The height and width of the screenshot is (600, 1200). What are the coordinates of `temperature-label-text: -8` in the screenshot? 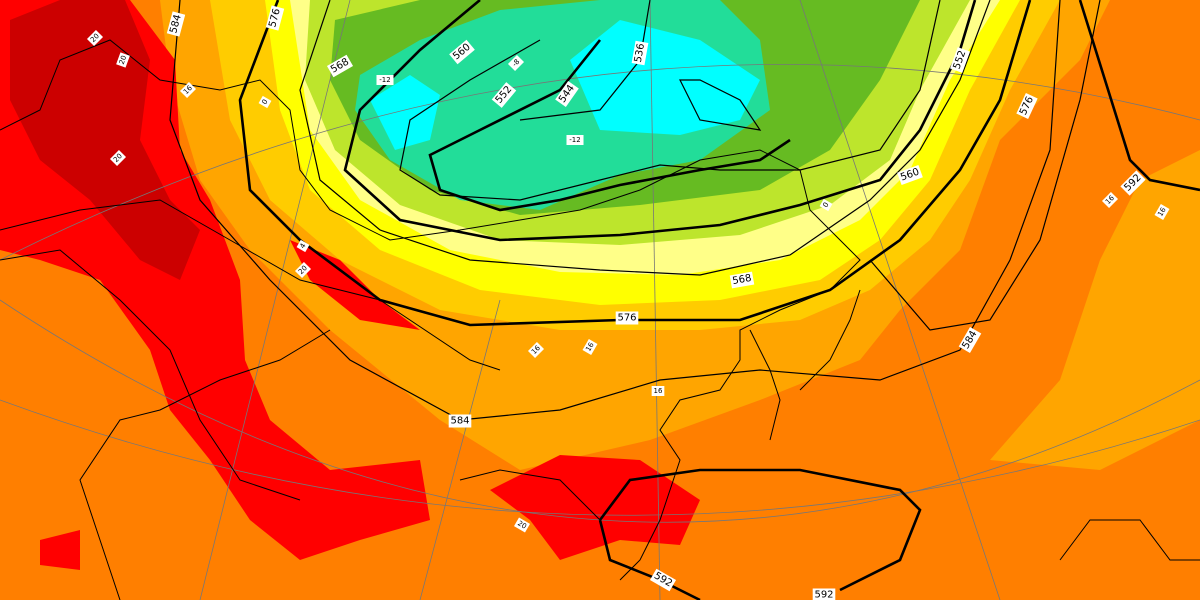 It's located at (516, 63).